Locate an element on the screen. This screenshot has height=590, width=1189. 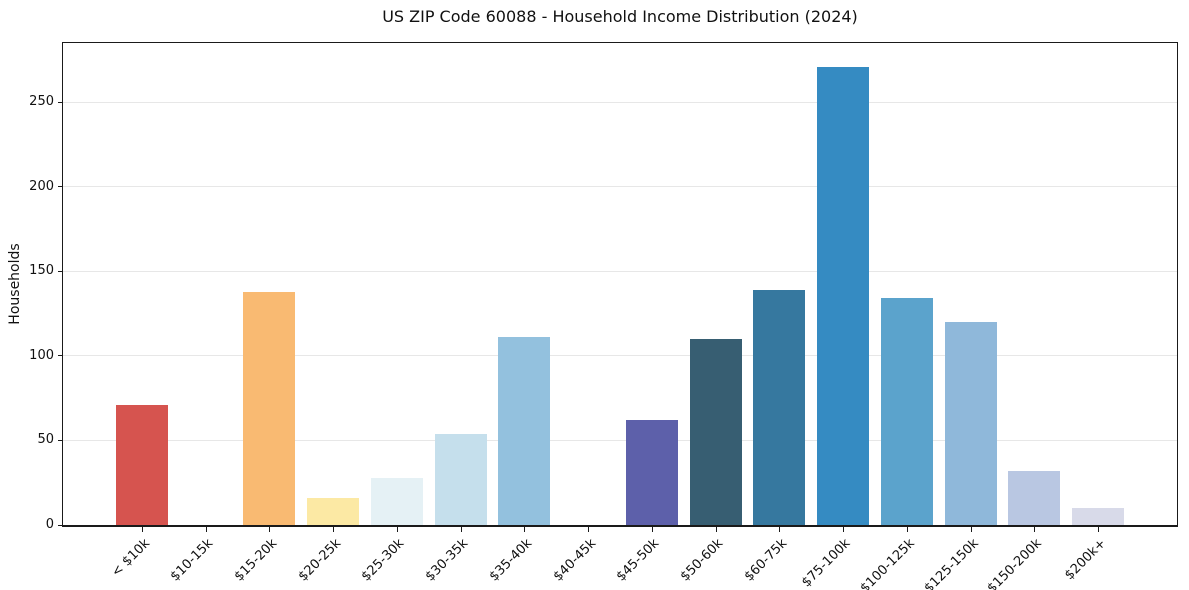
x-tick-label-6: $30-35k is located at coordinates (447, 560).